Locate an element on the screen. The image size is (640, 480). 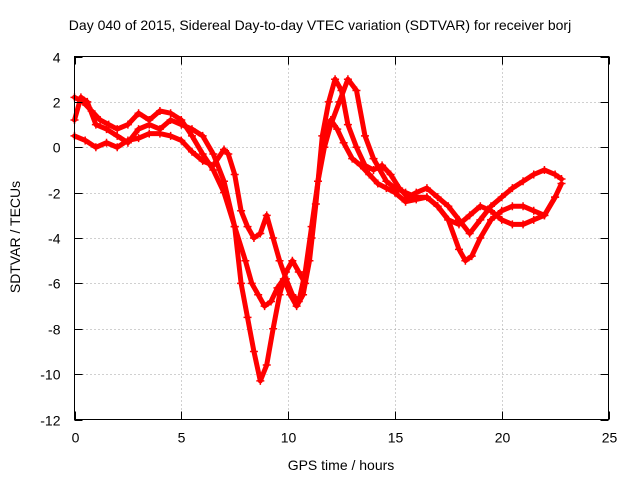
y-tick-label: -8 is located at coordinates (54, 330).